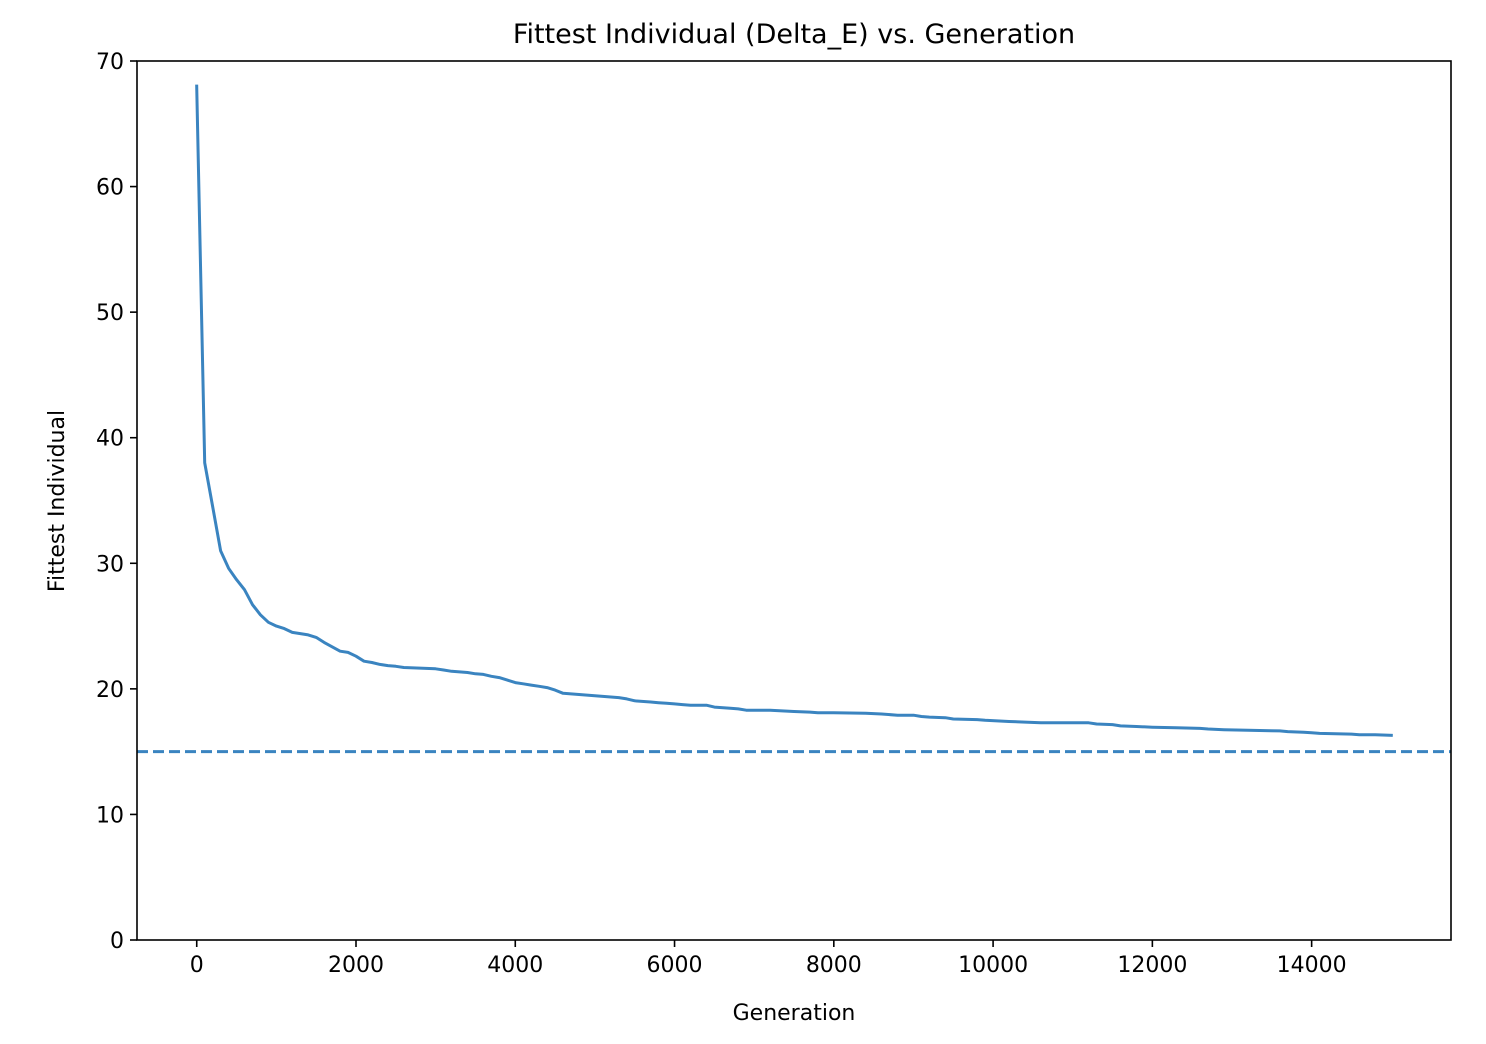 Image resolution: width=1486 pixels, height=1044 pixels. I want to click on y-tick-label: 20, so click(110, 690).